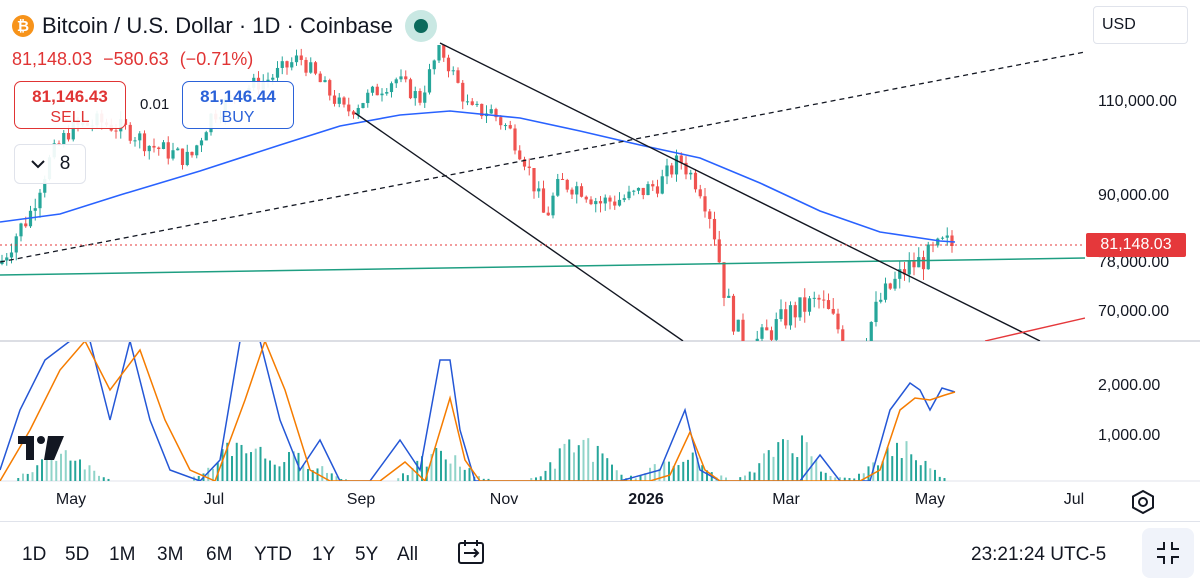 The width and height of the screenshot is (1200, 582). I want to click on range-ytd: YTD, so click(273, 554).